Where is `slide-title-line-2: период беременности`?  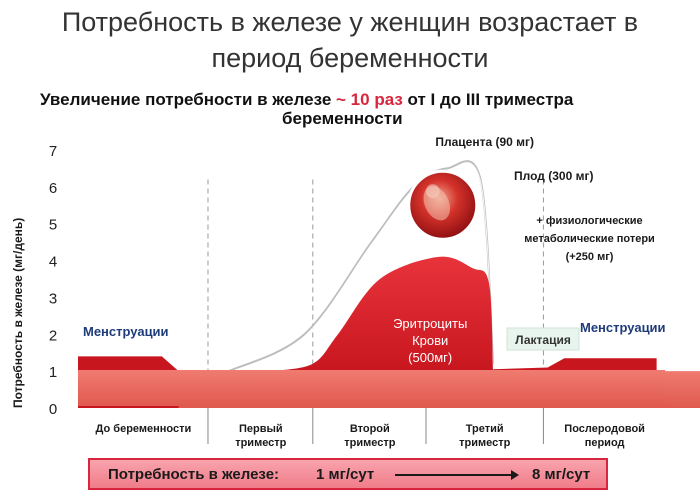
slide-title-line-2: период беременности is located at coordinates (350, 58).